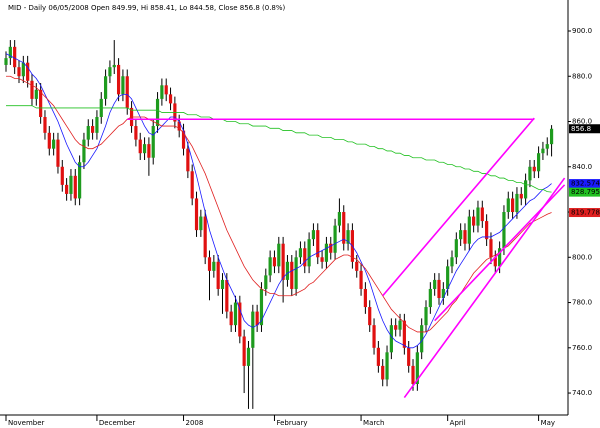  What do you see at coordinates (26, 423) in the screenshot?
I see `x-tick-label: November` at bounding box center [26, 423].